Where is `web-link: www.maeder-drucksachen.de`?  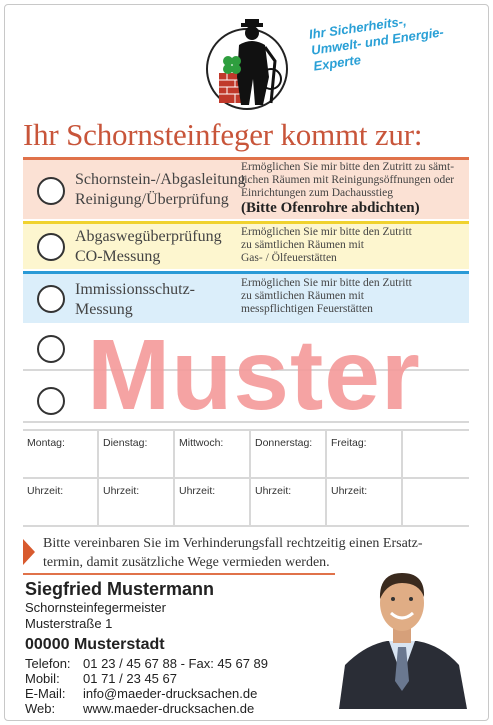
web-link: www.maeder-drucksachen.de is located at coordinates (169, 708).